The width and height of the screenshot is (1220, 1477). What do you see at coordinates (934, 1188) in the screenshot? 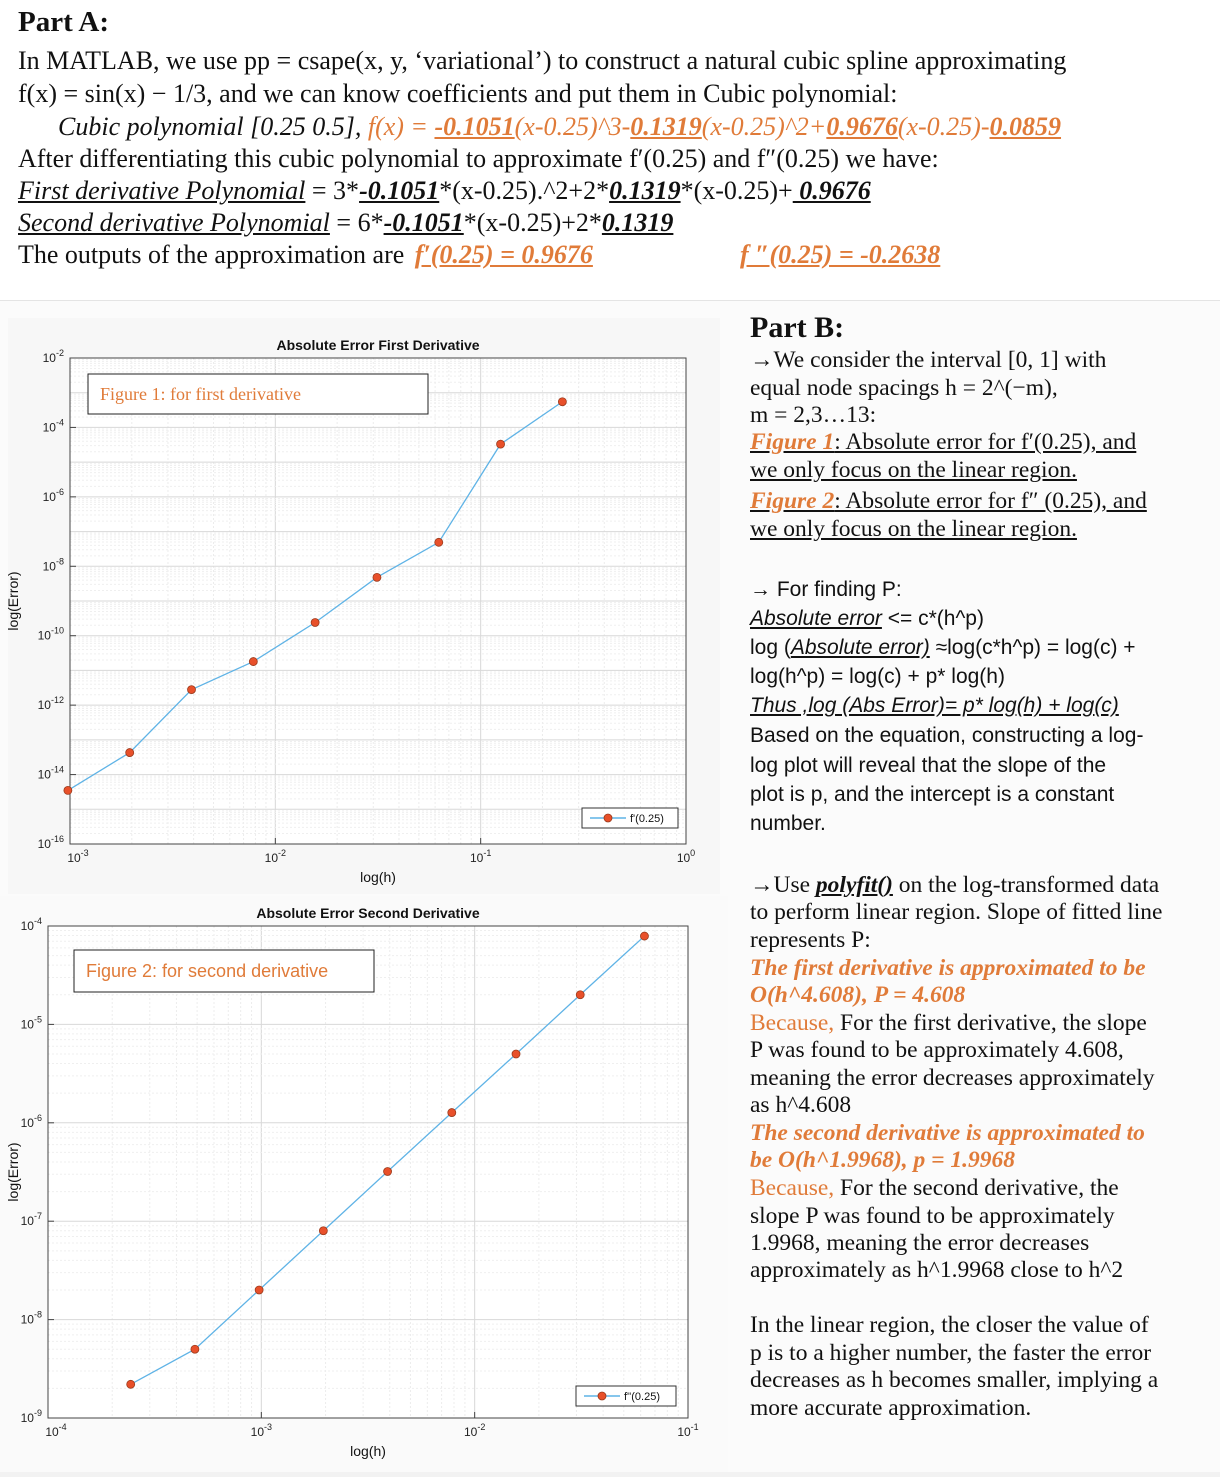
I see `because-2-line: Because, For the second derivative, the` at bounding box center [934, 1188].